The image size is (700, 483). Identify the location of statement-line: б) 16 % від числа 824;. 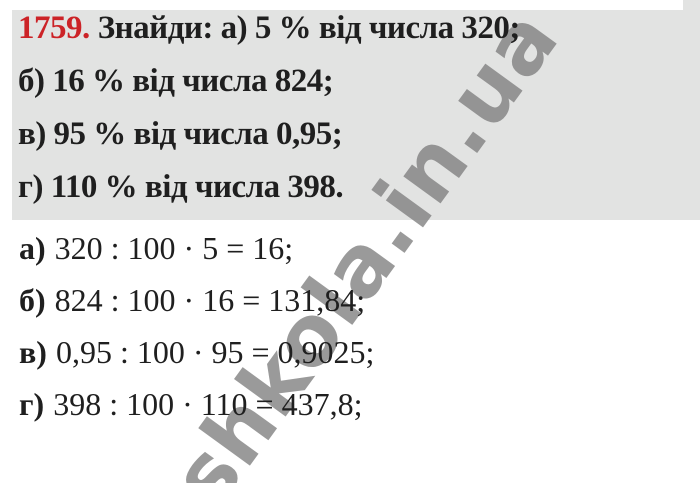
(176, 81).